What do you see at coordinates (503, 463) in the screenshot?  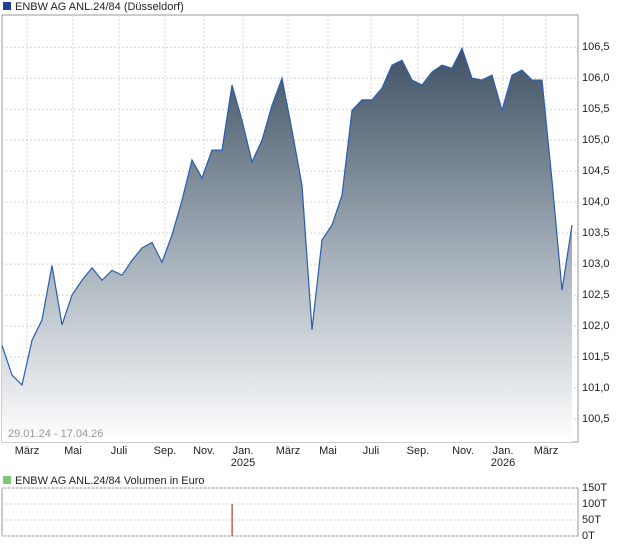 I see `x-year-label: 2026` at bounding box center [503, 463].